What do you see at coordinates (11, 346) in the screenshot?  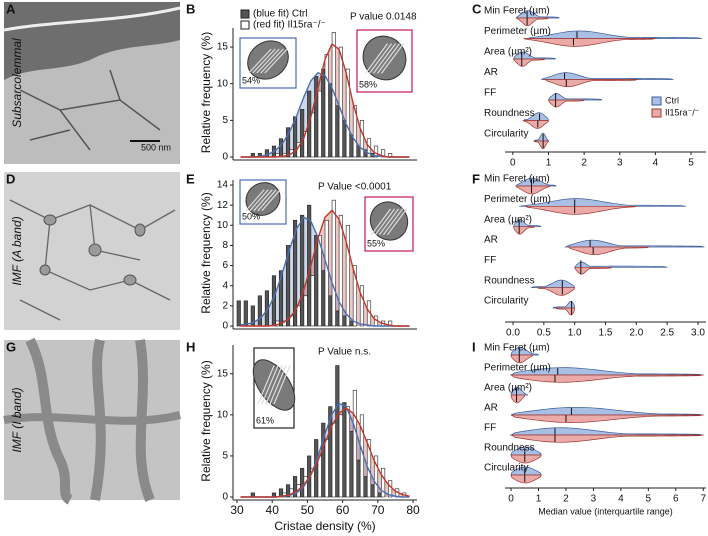 I see `panel-letter: G` at bounding box center [11, 346].